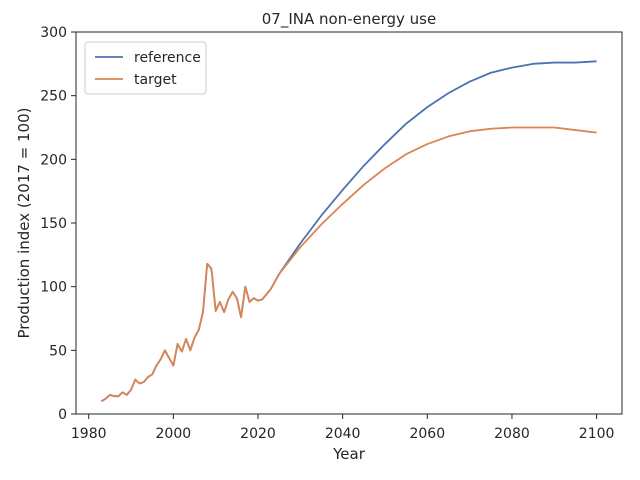  I want to click on y-tick-label: 250, so click(53, 97).